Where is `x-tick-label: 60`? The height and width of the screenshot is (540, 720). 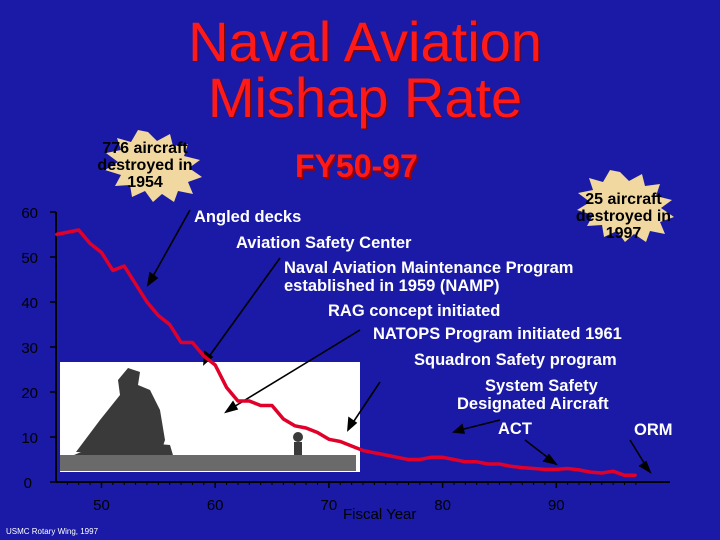
x-tick-label: 60 is located at coordinates (215, 505).